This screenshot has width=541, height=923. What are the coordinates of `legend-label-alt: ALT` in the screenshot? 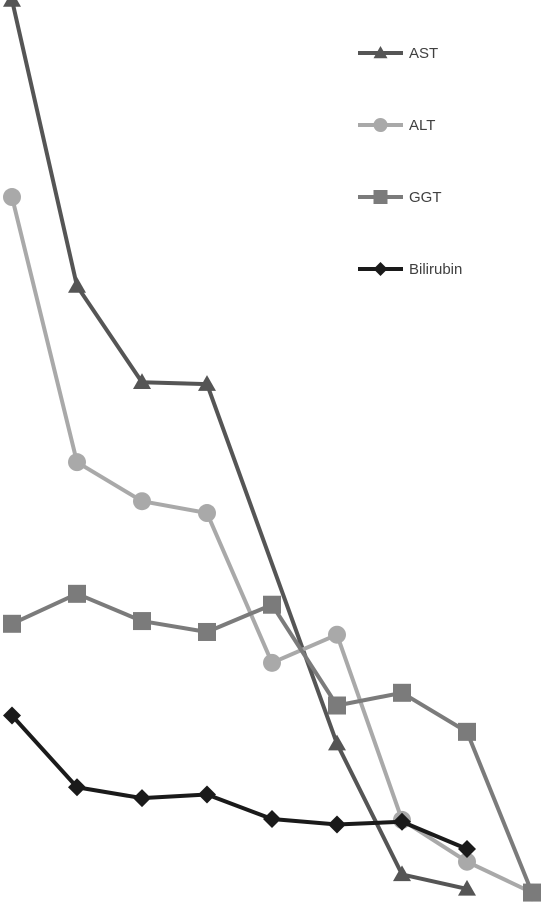 It's located at (422, 125).